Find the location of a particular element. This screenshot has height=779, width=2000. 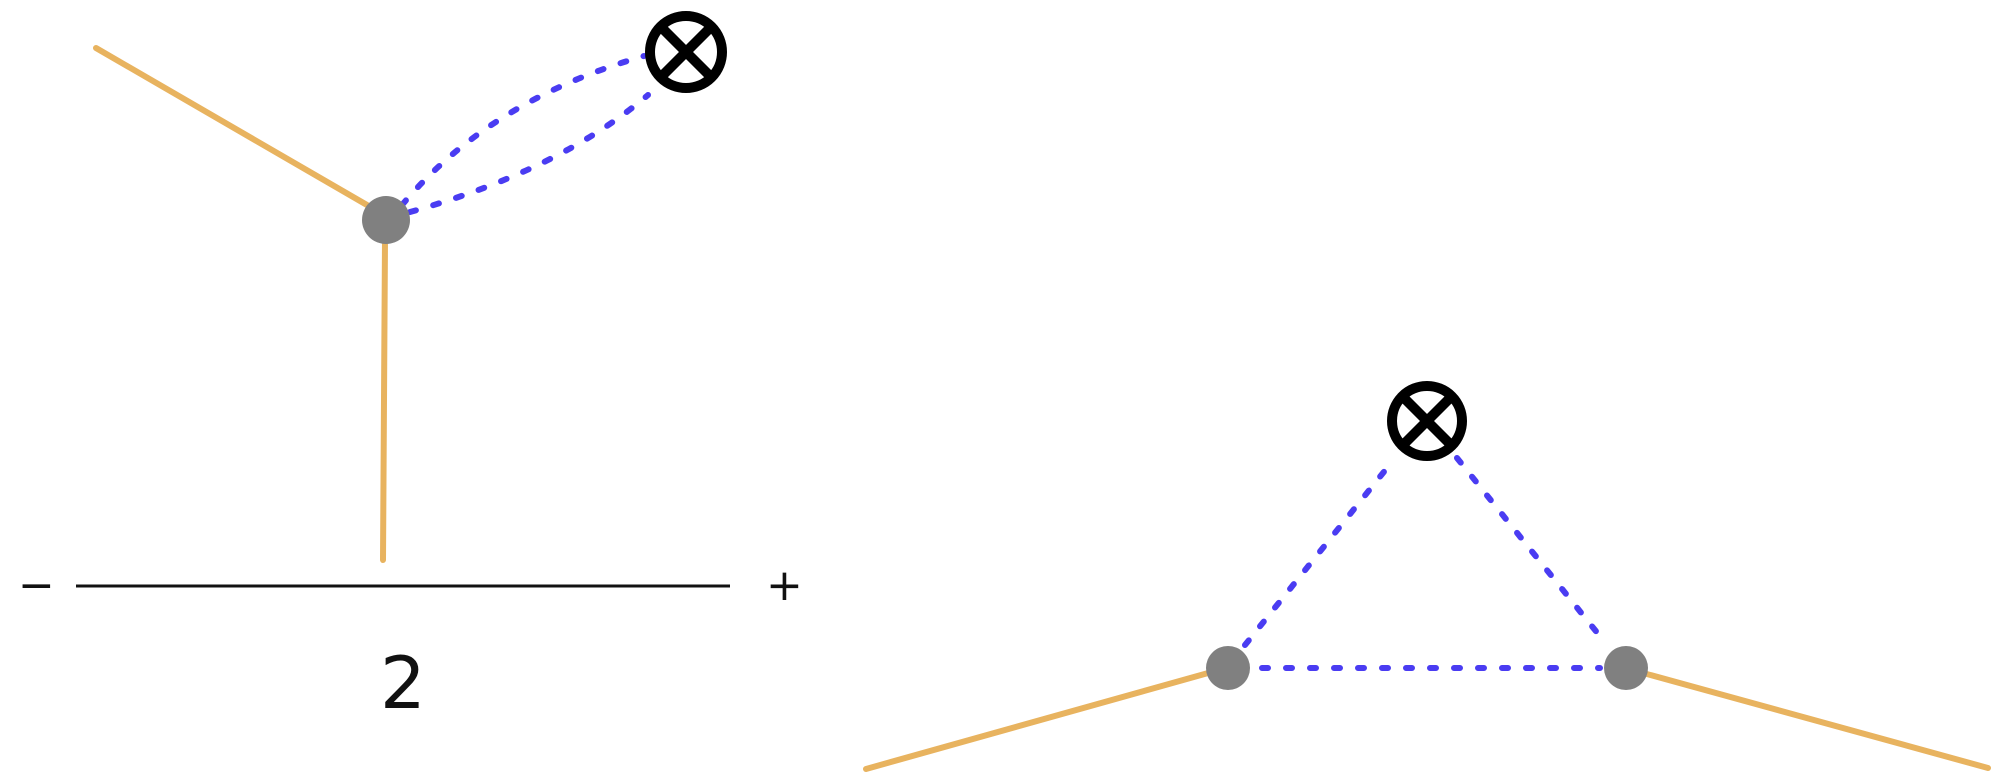

right-vertex-left is located at coordinates (1228, 668).